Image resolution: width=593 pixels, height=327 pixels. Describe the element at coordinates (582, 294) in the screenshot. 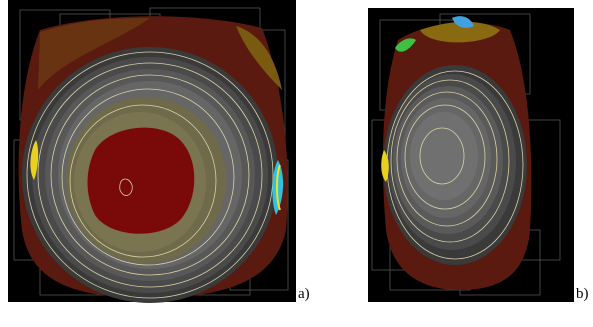

I see `panel-label: b)` at that location.